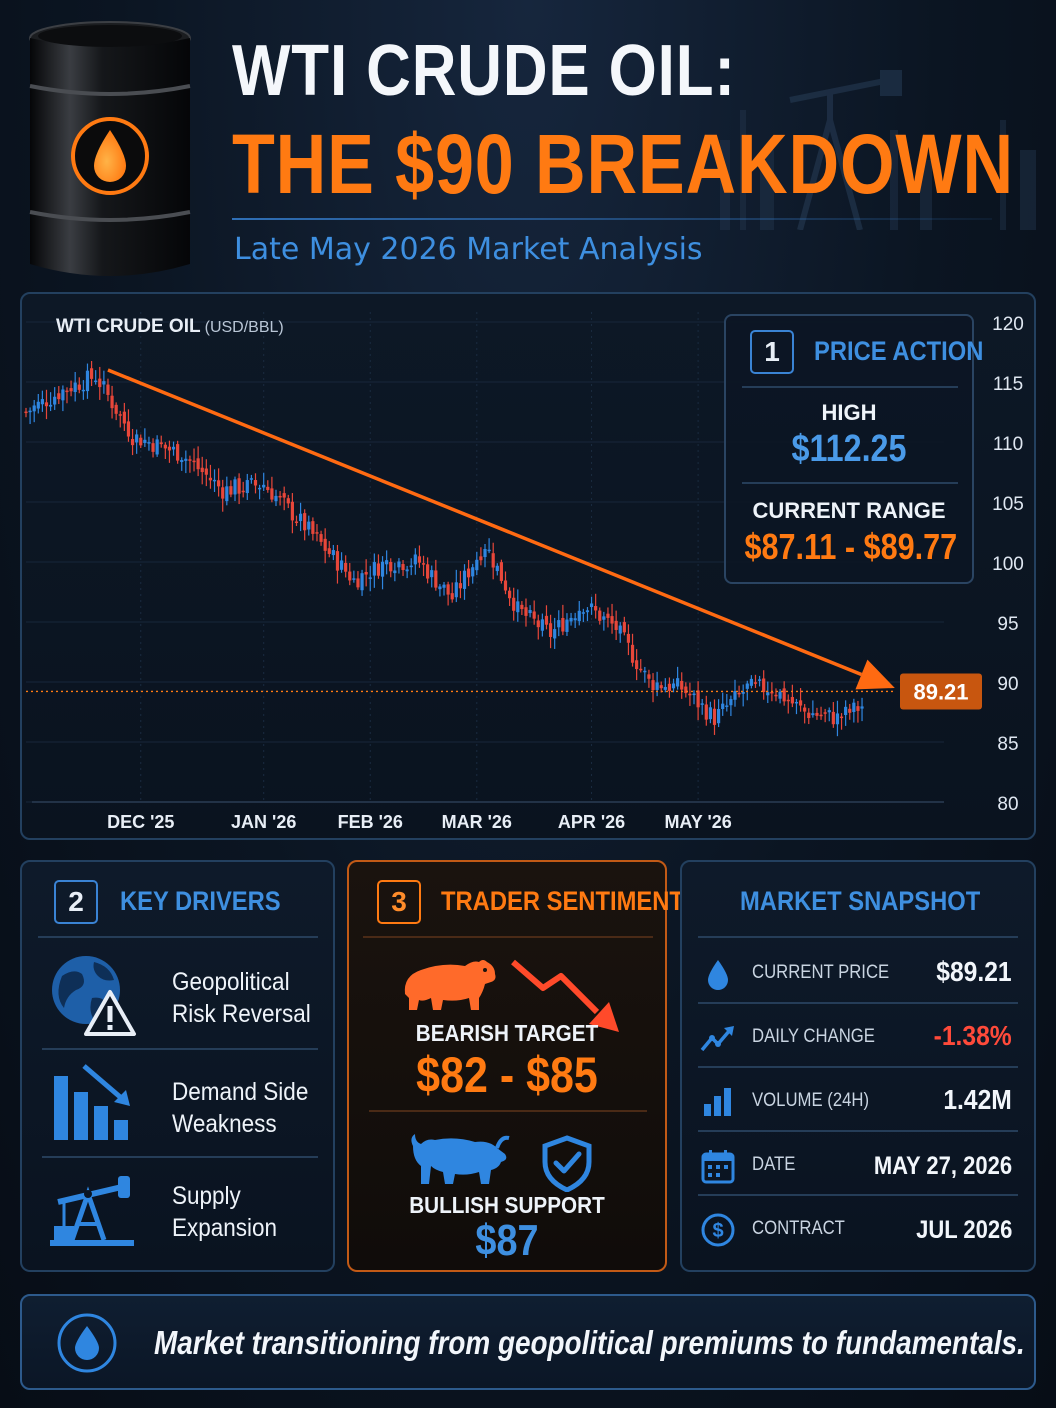 The image size is (1056, 1408). Describe the element at coordinates (858, 1230) in the screenshot. I see `snapshot-row-contract: $ CONTRACT JUL 2026` at that location.